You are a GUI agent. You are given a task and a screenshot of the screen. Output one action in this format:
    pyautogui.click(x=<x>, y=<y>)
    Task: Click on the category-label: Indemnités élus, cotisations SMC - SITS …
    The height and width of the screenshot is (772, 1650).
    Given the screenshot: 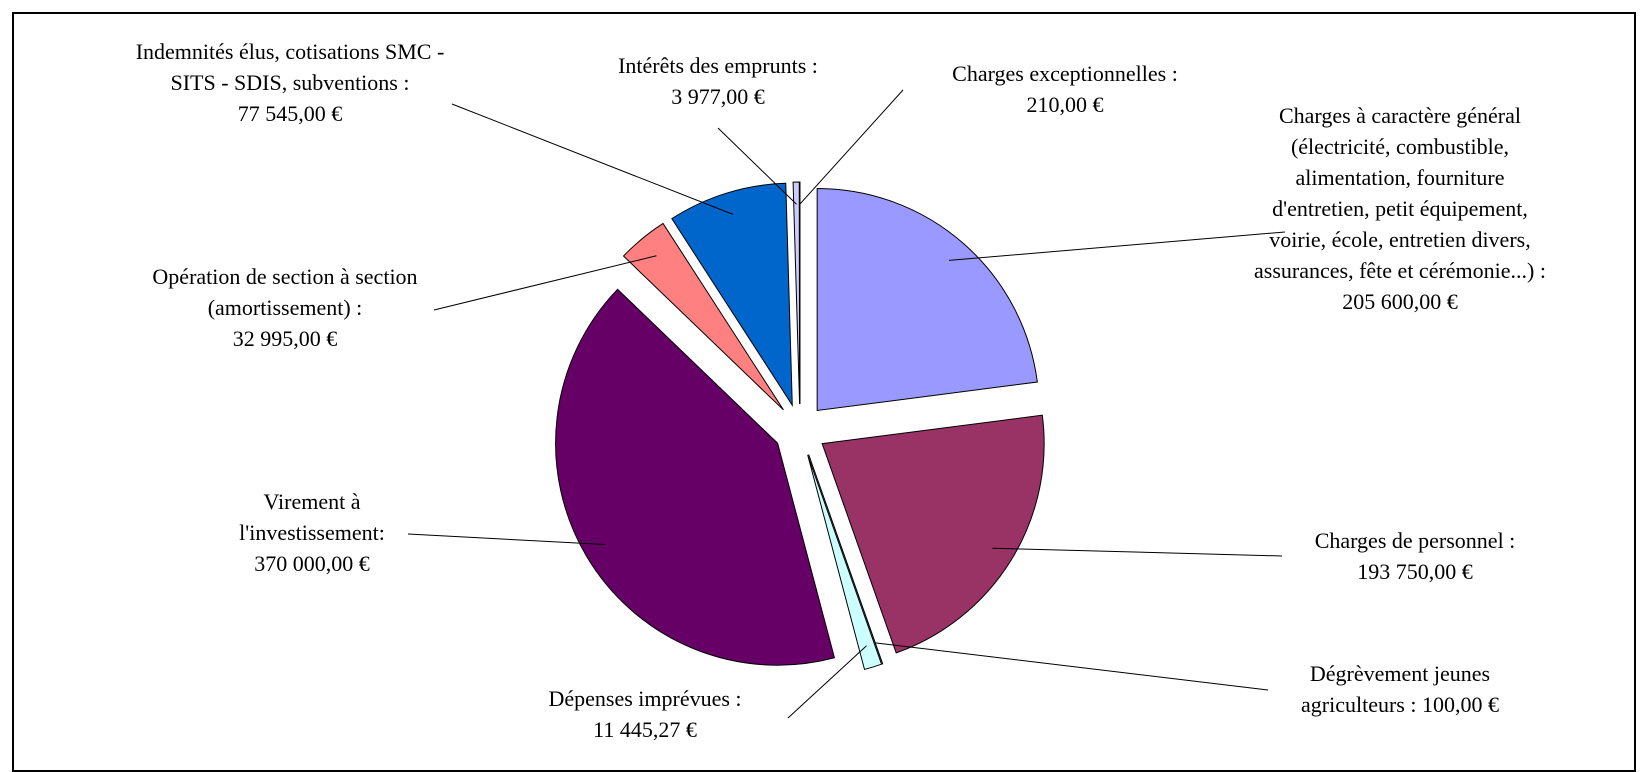 What is the action you would take?
    pyautogui.click(x=290, y=67)
    